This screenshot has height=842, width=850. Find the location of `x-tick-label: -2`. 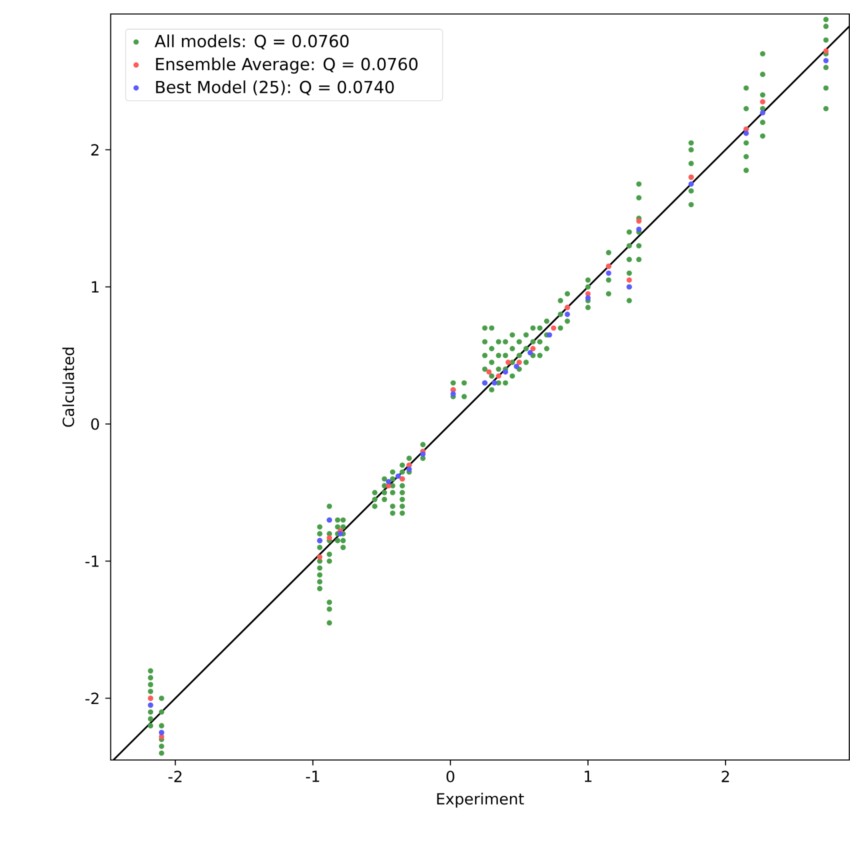

x-tick-label: -2 is located at coordinates (175, 776).